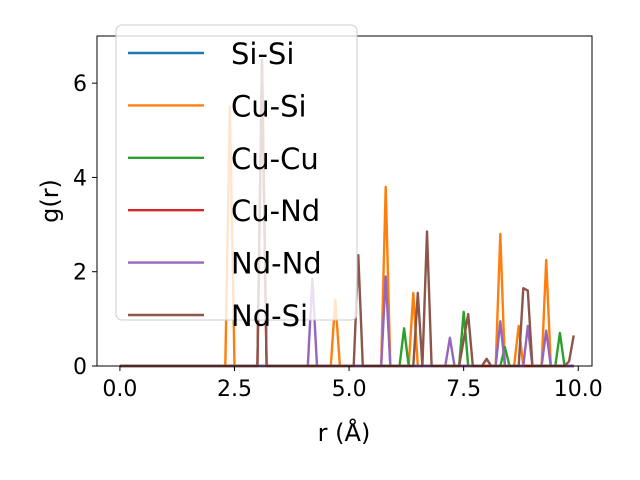 This screenshot has width=640, height=480. What do you see at coordinates (85, 226) in the screenshot?
I see `y-axis-ticks: 0 2 4 6` at bounding box center [85, 226].